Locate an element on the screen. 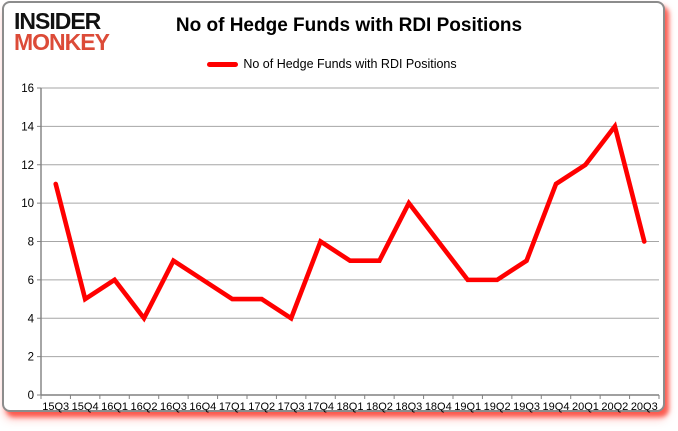 The height and width of the screenshot is (431, 678). x-axis-label: 19Q2 is located at coordinates (497, 407).